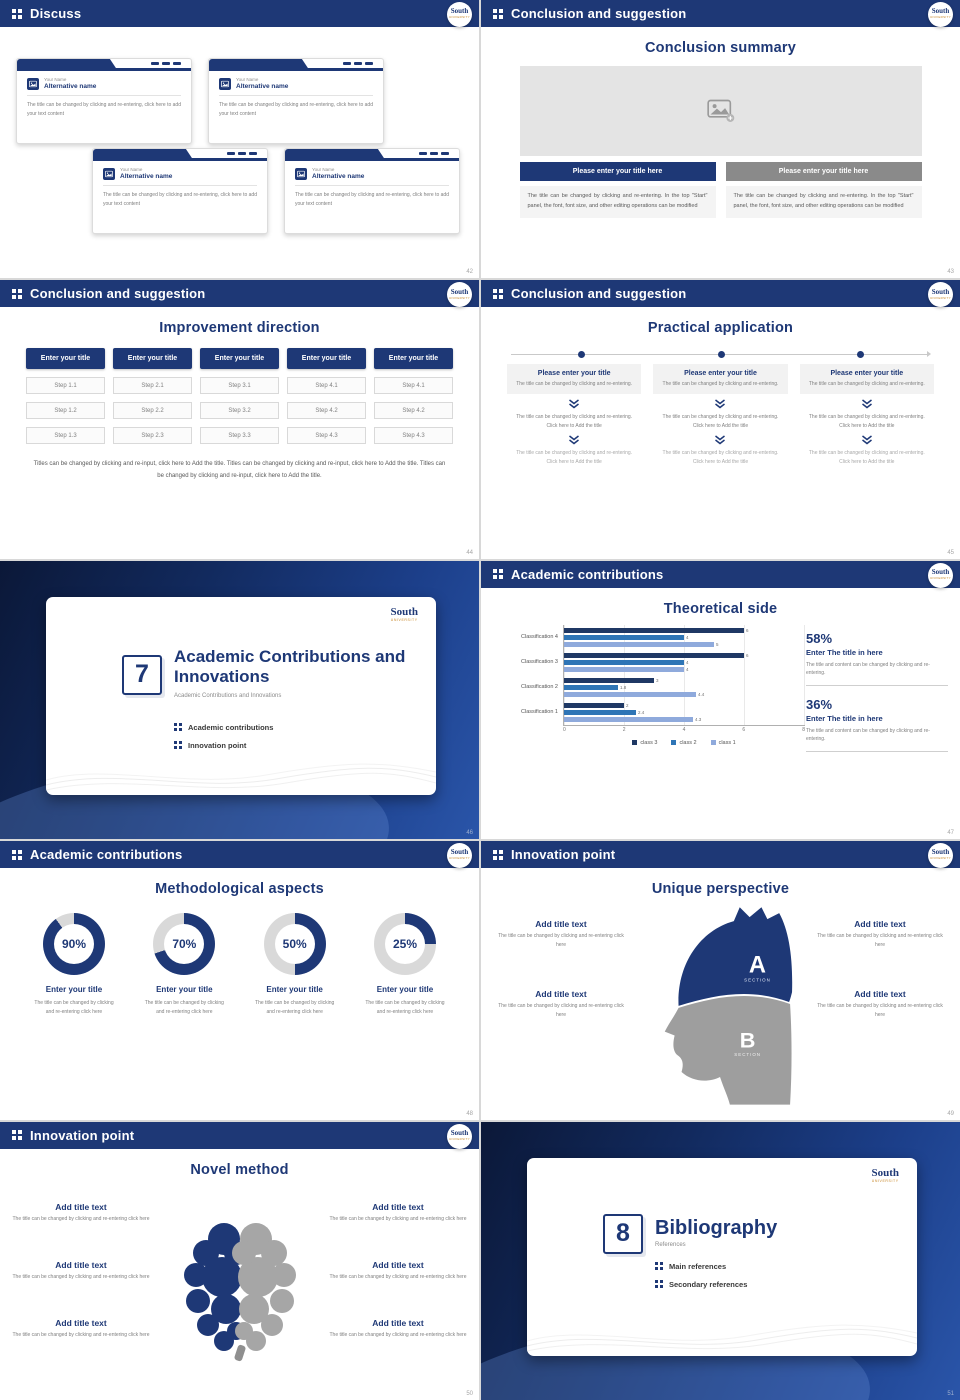  What do you see at coordinates (684, 637) in the screenshot?
I see `chart-bar-group: 6 4 5` at bounding box center [684, 637].